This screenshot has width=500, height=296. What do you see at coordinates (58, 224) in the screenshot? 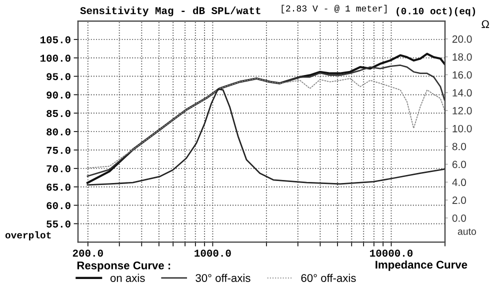
I see `y-tick-label: 55.0` at bounding box center [58, 224].